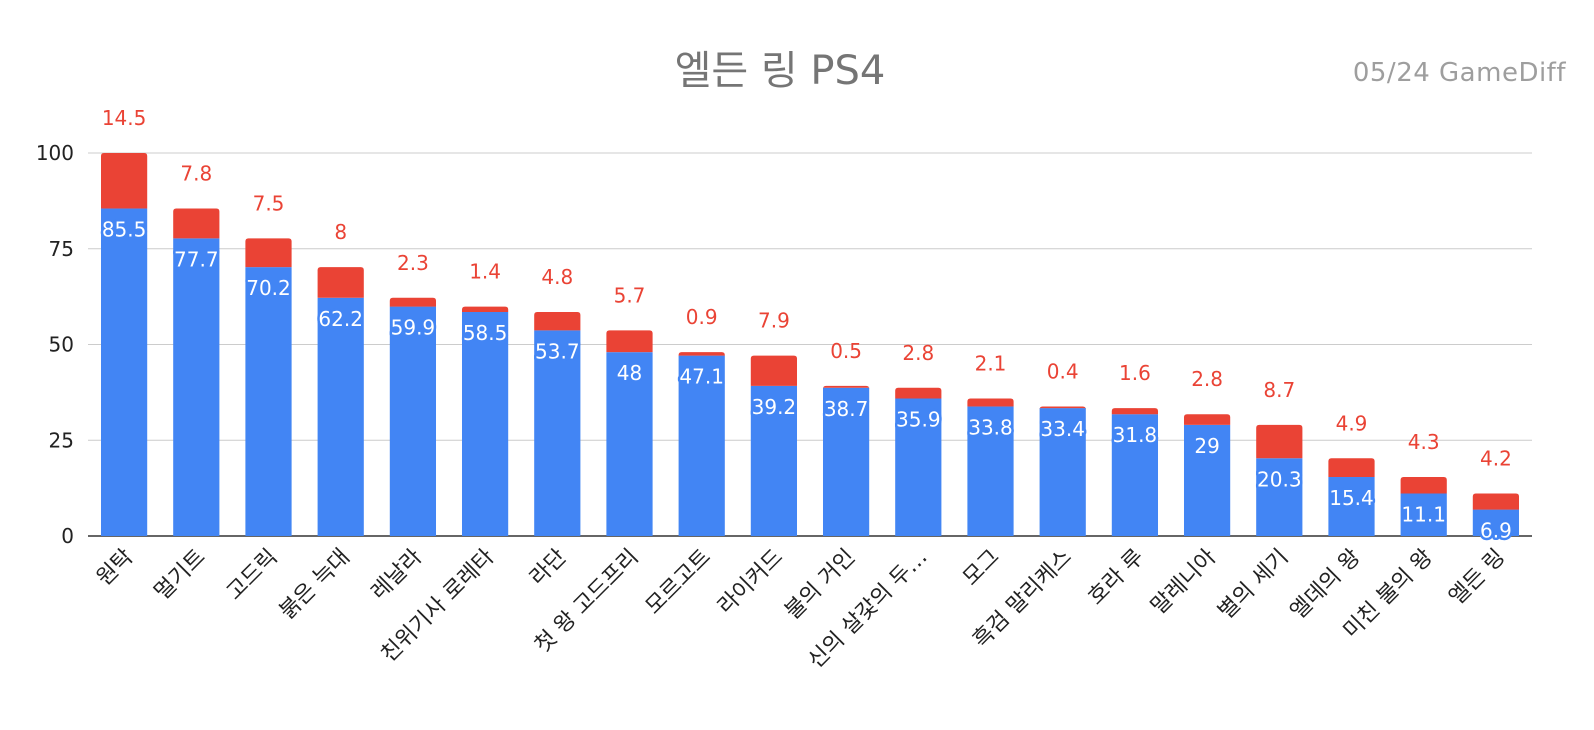 This screenshot has height=730, width=1594. I want to click on data-label-diff: 8, so click(340, 232).